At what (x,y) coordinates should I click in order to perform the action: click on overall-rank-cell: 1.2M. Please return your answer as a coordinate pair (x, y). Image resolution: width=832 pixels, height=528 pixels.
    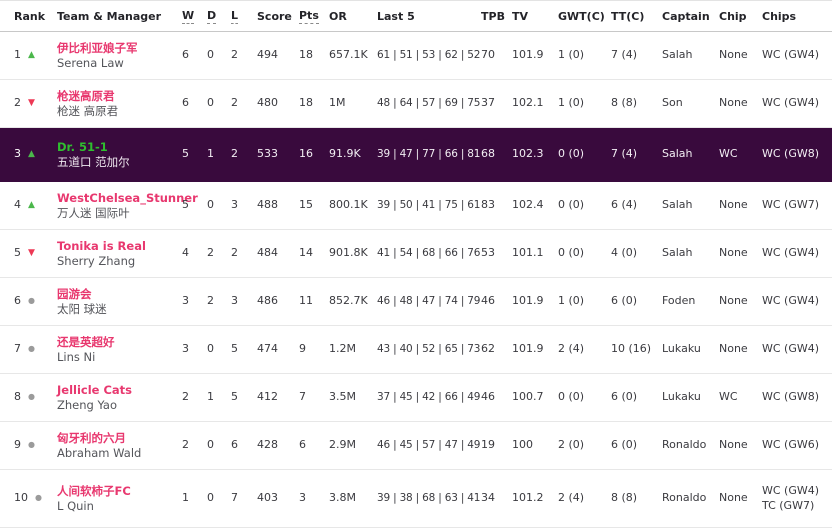
    Looking at the image, I should click on (342, 349).